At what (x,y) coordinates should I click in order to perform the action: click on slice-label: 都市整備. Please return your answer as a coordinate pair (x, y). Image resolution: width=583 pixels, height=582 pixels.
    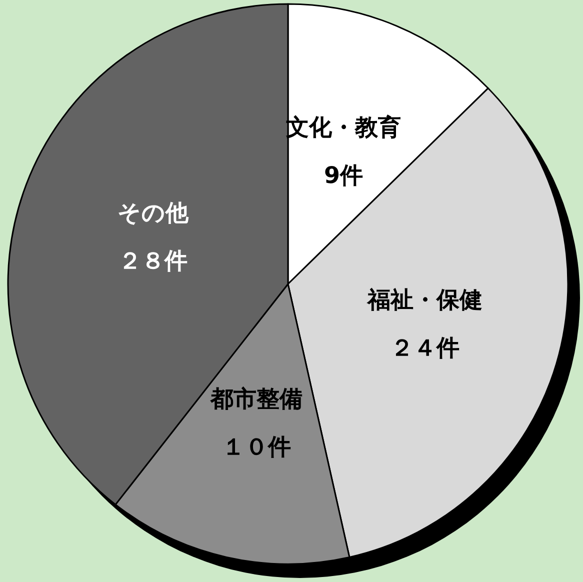
    Looking at the image, I should click on (256, 399).